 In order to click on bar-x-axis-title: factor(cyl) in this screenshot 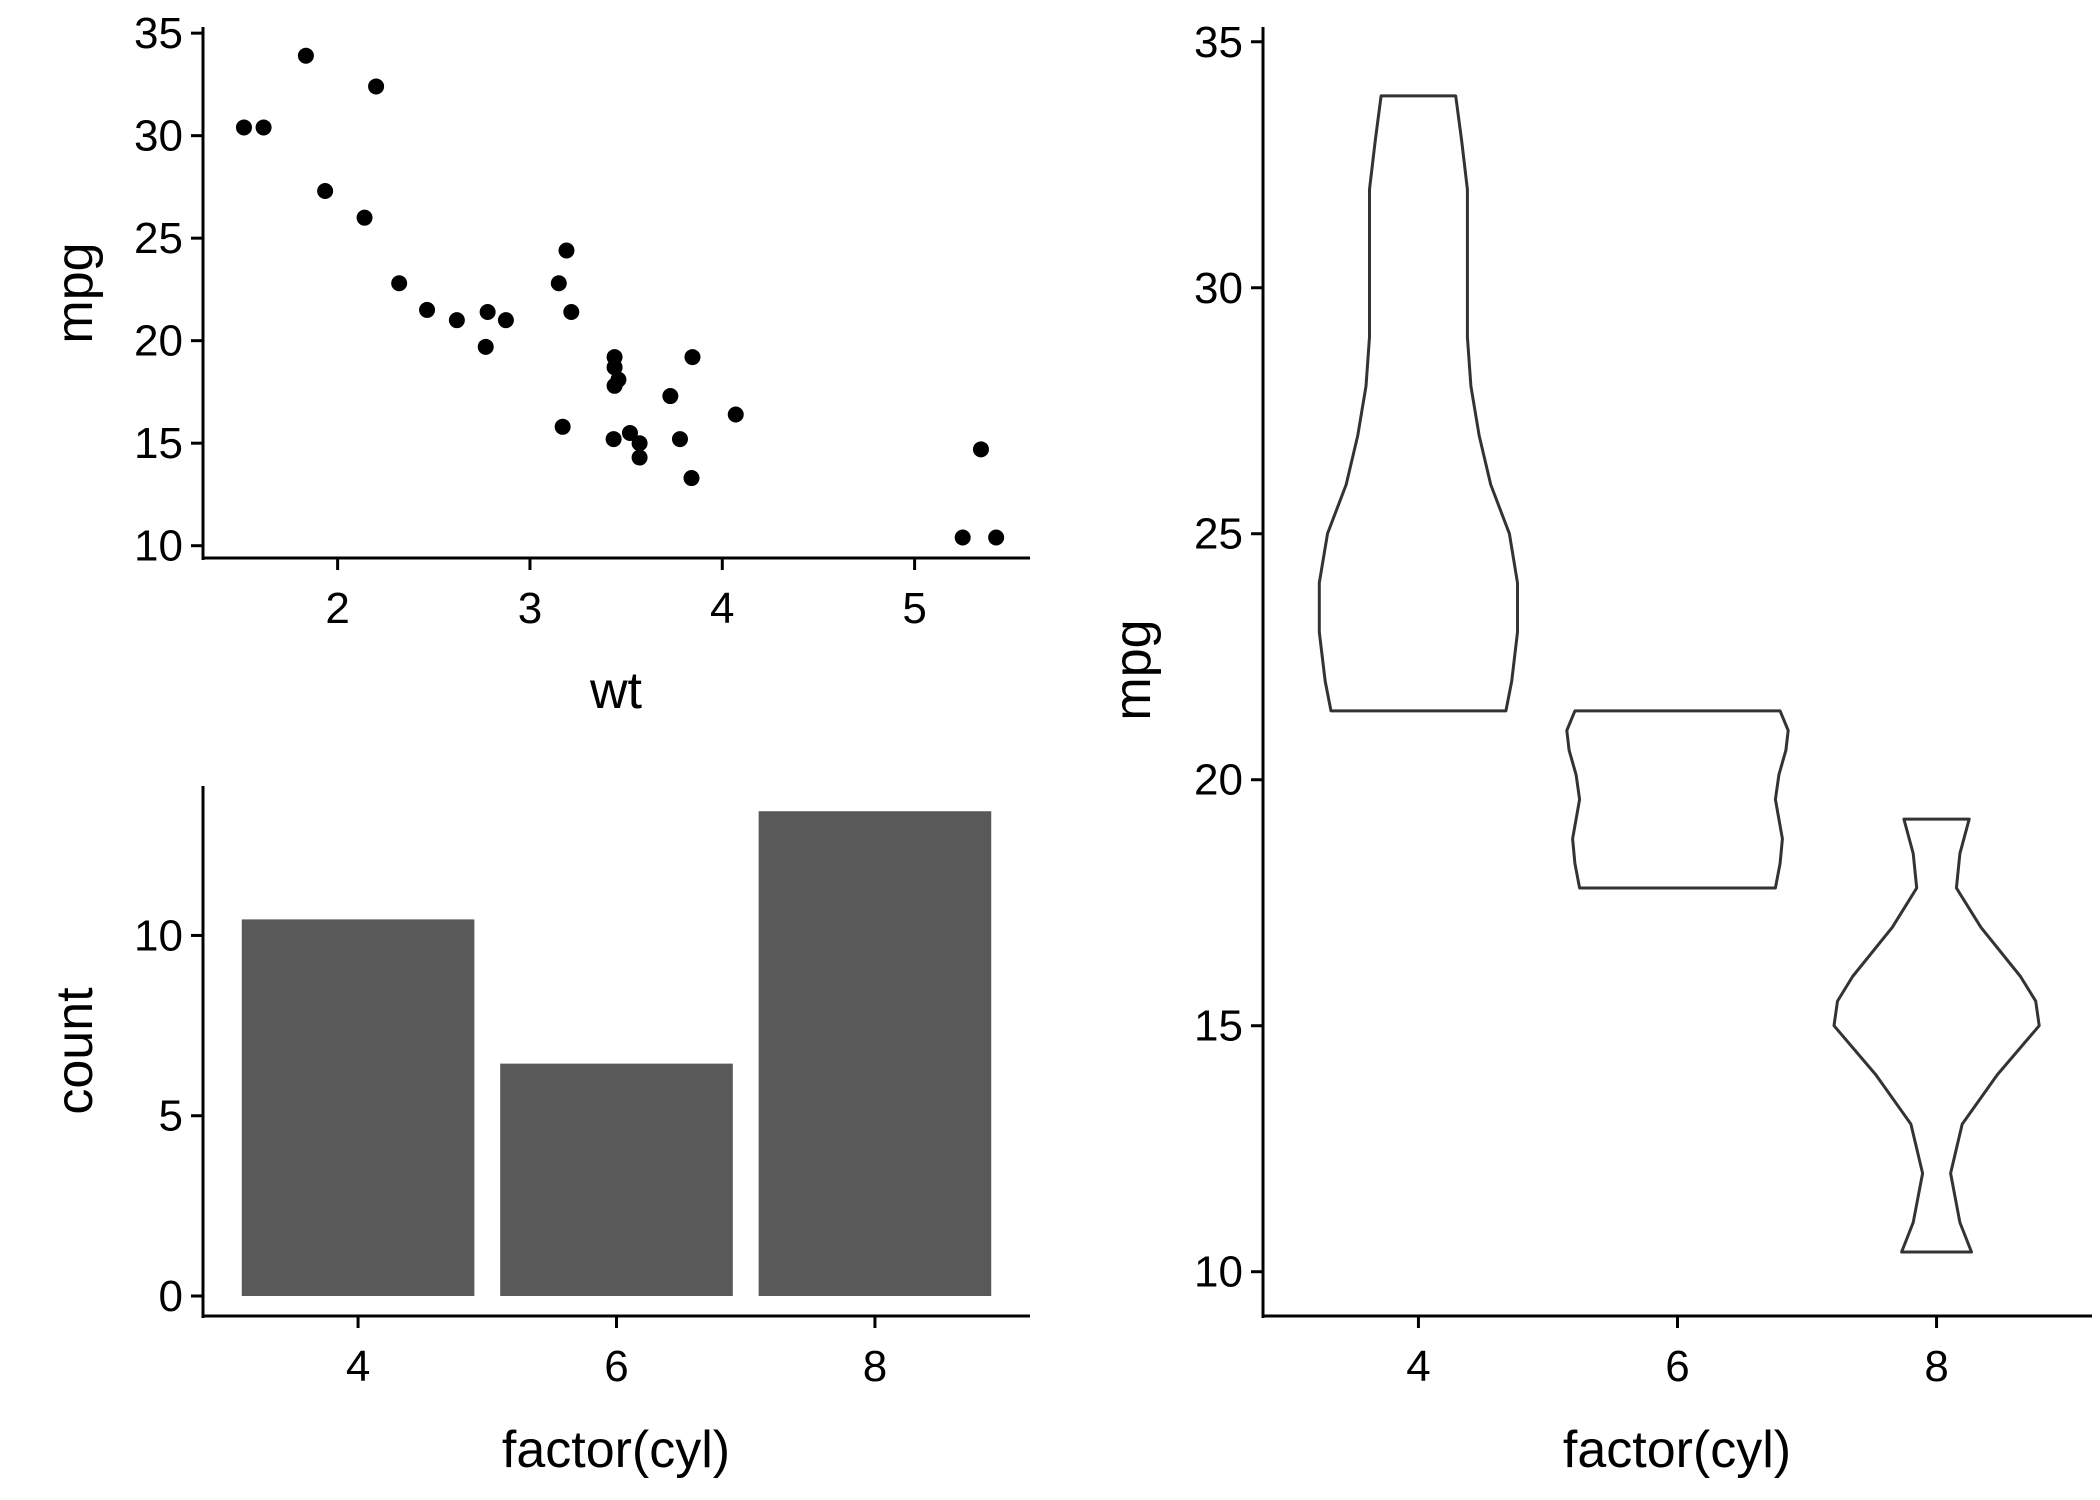, I will do `click(616, 1450)`.